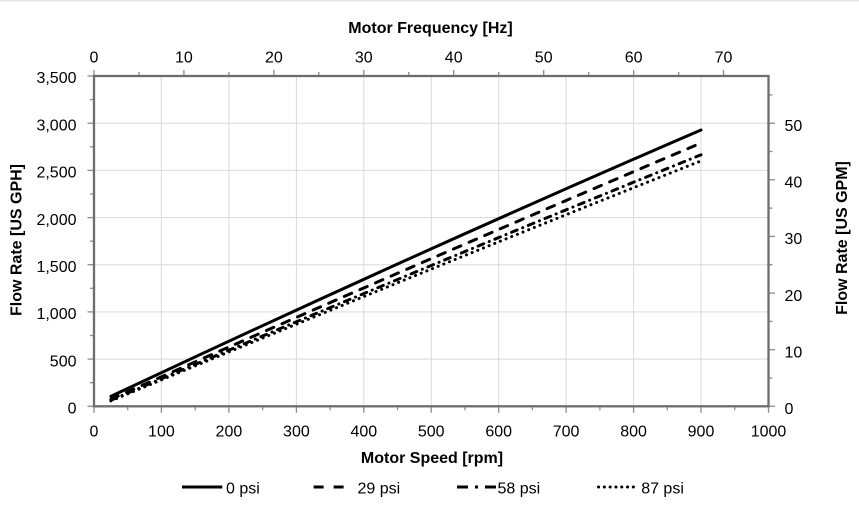 Image resolution: width=859 pixels, height=513 pixels. What do you see at coordinates (701, 432) in the screenshot?
I see `svg-text: 900` at bounding box center [701, 432].